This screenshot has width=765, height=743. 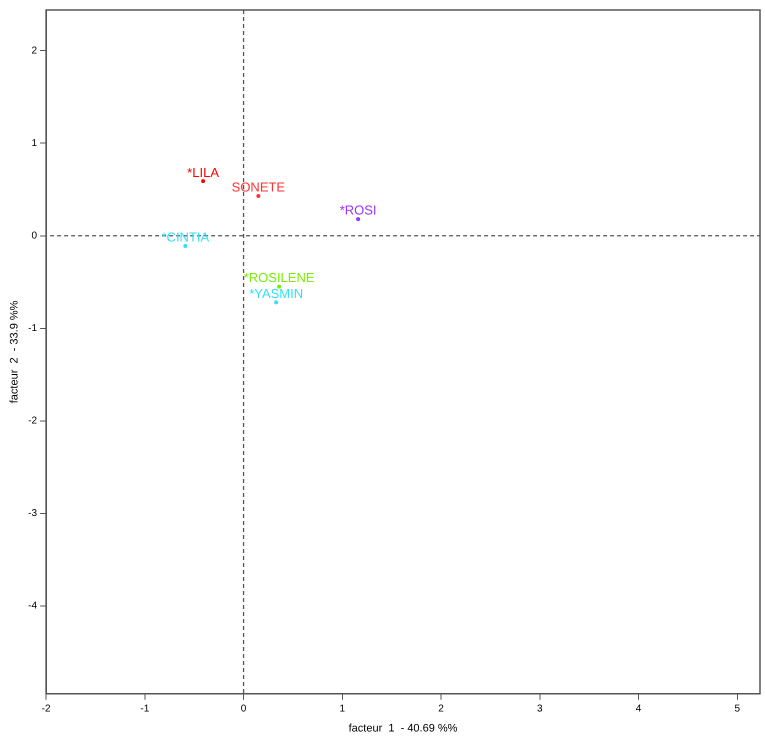 I want to click on x-tick-label: 3, so click(x=540, y=709).